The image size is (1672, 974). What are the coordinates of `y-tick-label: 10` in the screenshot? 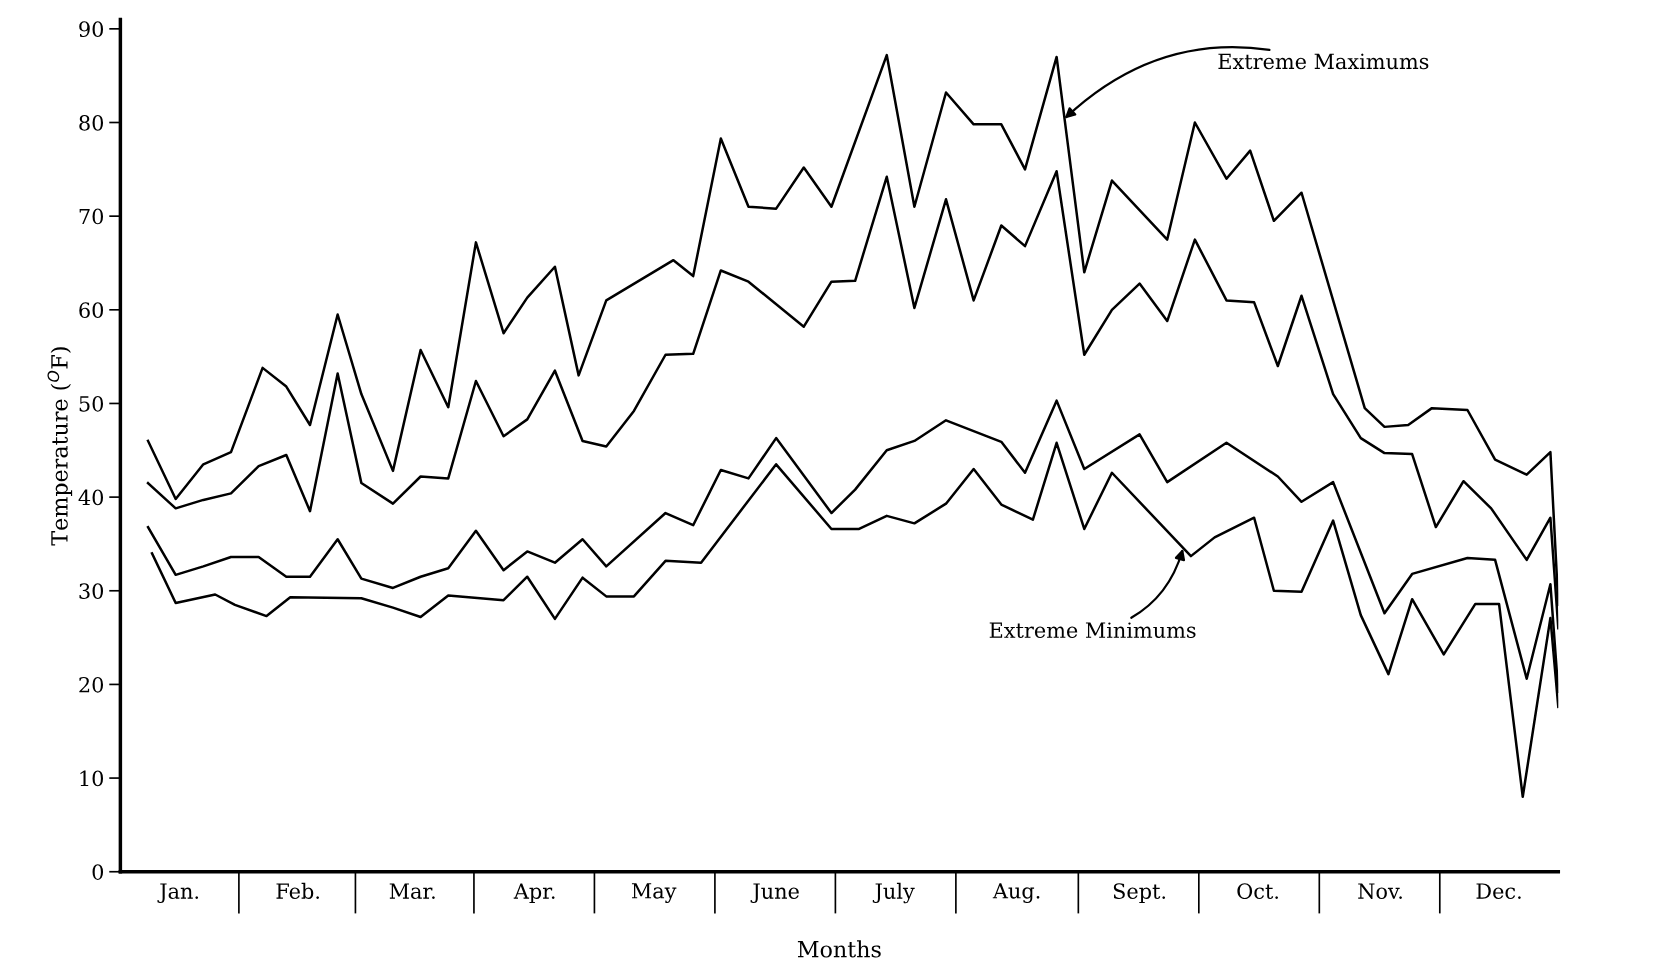 It's located at (92, 778).